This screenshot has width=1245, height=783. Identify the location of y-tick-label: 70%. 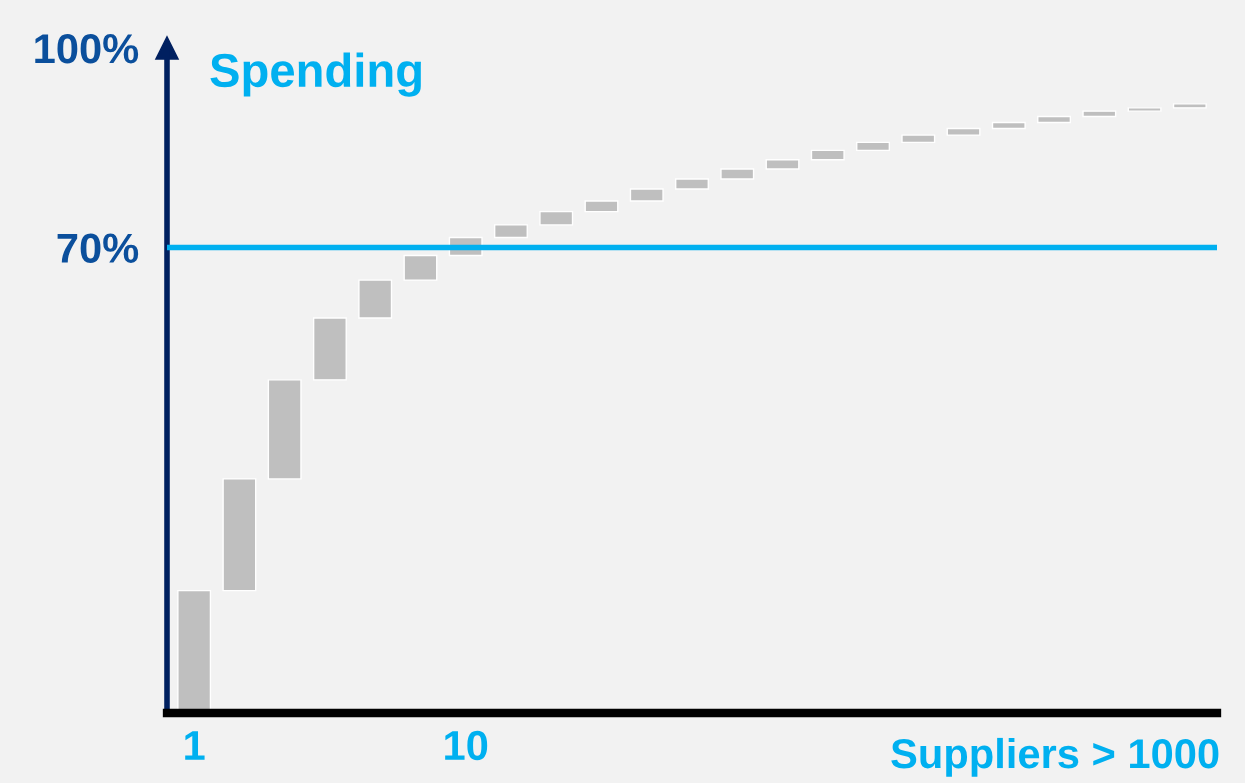
(98, 248).